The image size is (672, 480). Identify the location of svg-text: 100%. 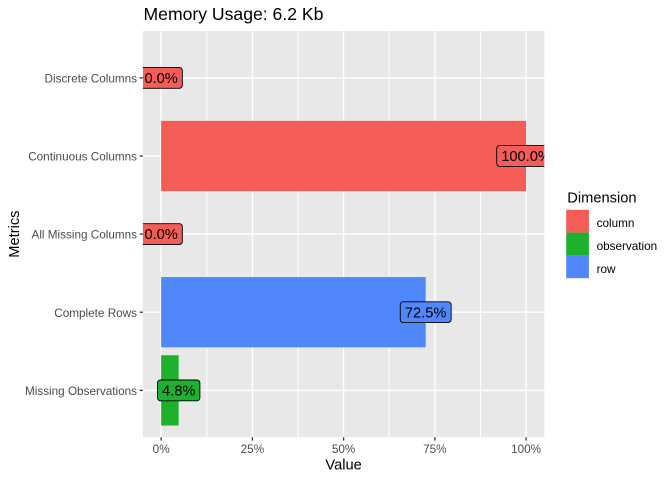
(526, 449).